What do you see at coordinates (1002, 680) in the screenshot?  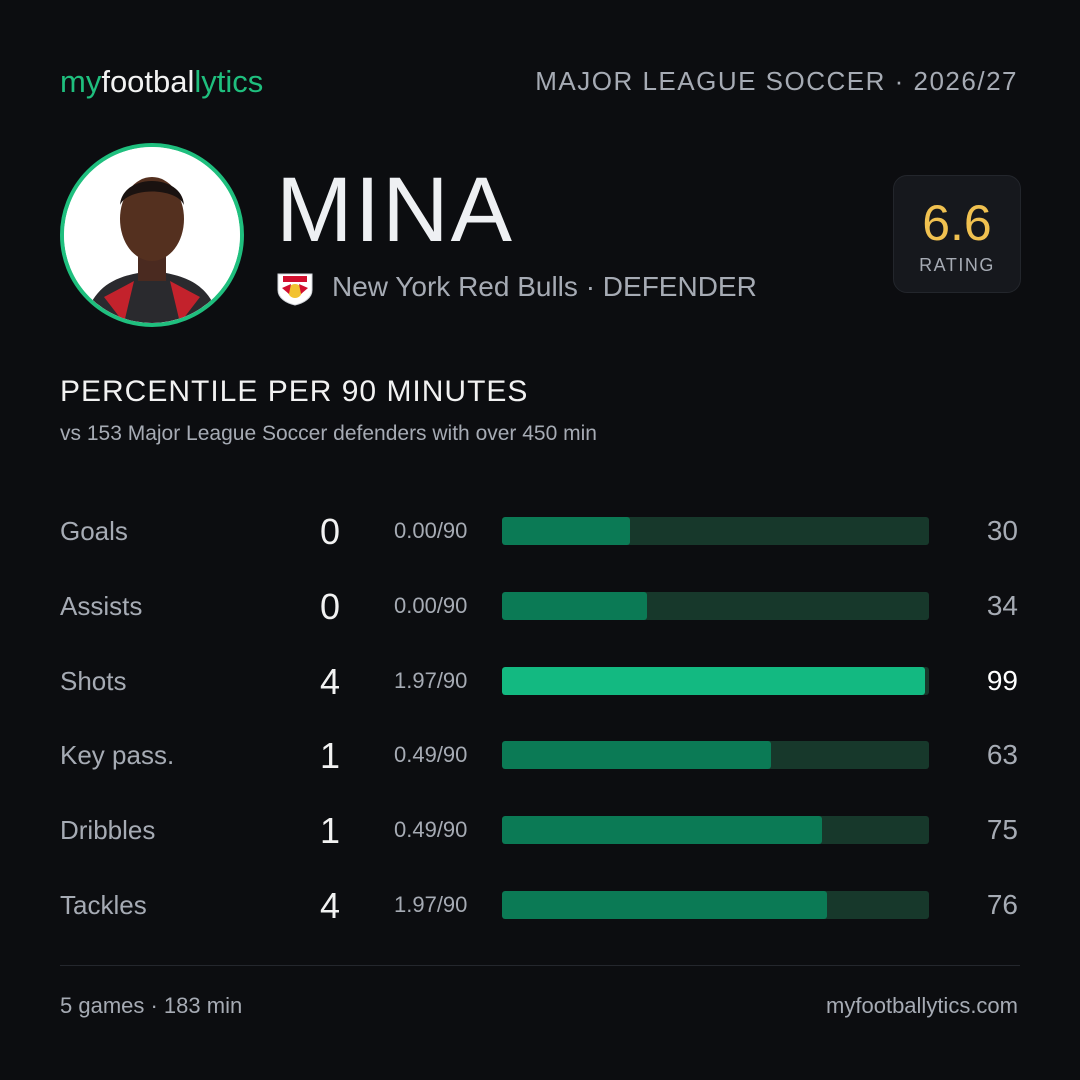 I see `percentile: 99` at bounding box center [1002, 680].